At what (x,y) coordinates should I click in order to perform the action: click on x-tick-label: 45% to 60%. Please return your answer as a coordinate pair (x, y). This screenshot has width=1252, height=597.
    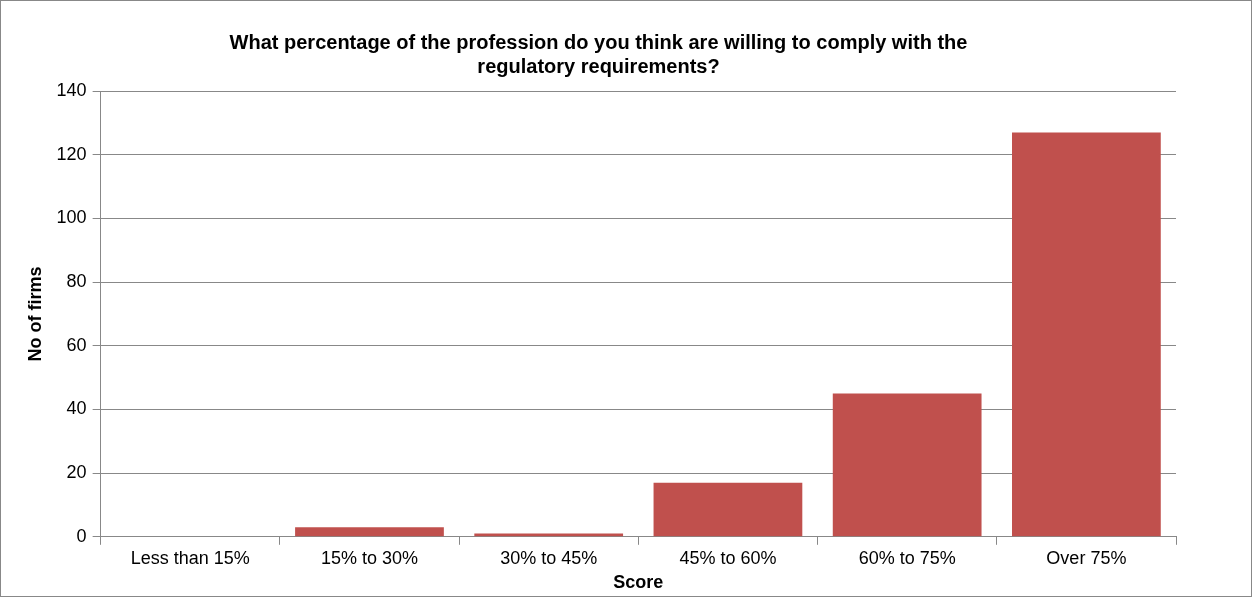
    Looking at the image, I should click on (728, 557).